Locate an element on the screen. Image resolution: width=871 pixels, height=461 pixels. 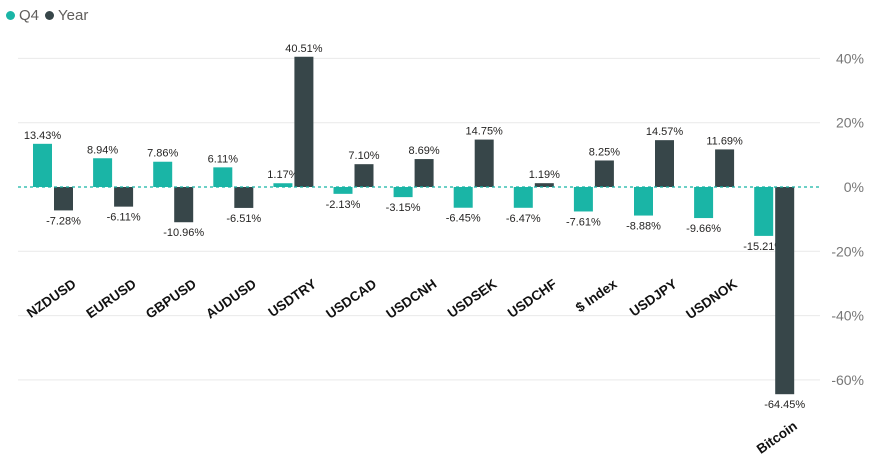
bar-year-index is located at coordinates (604, 173).